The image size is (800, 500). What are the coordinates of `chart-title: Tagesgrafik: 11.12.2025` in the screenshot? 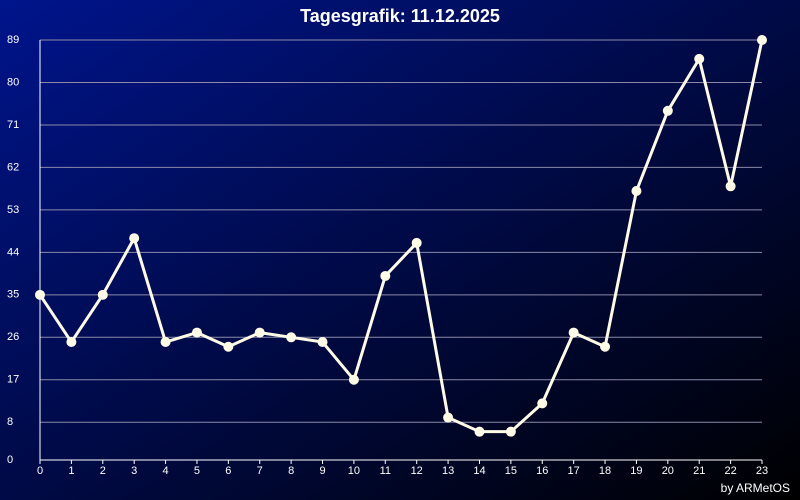 It's located at (400, 16).